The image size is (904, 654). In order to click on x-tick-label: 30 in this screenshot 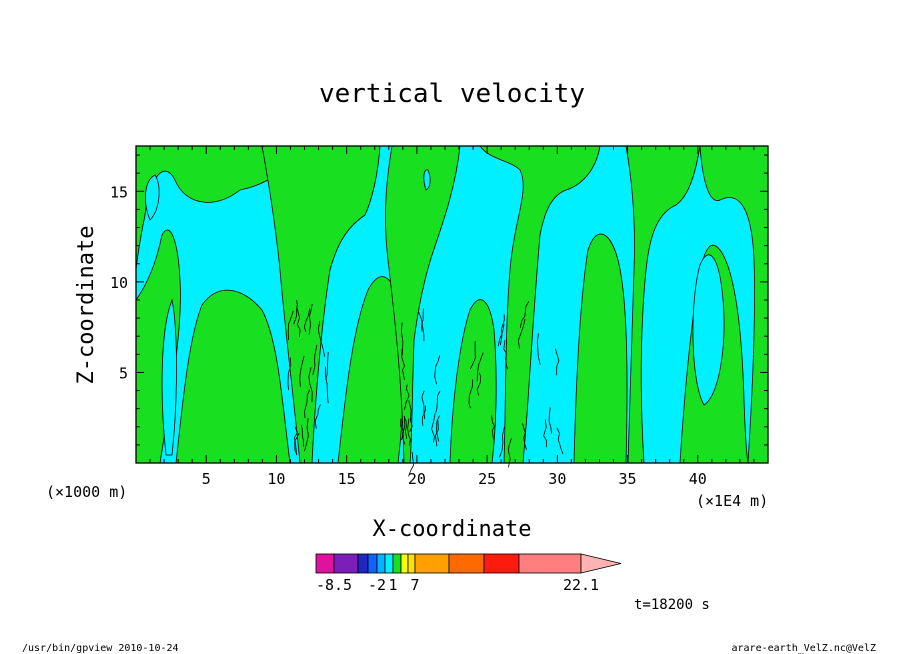, I will do `click(557, 479)`.